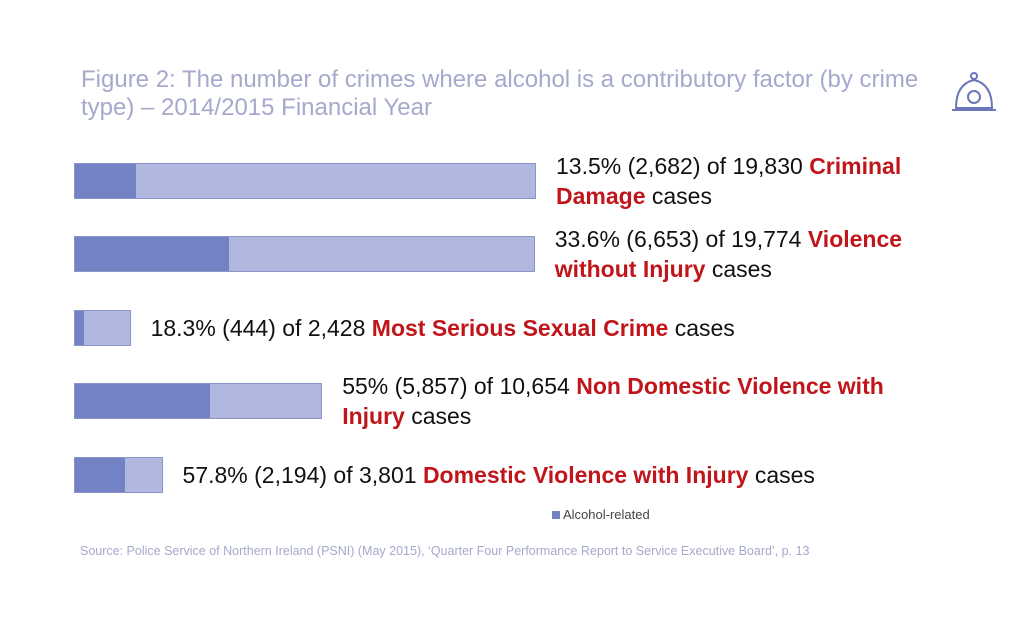 The height and width of the screenshot is (640, 1024). I want to click on legend: Alcohol-related, so click(601, 514).